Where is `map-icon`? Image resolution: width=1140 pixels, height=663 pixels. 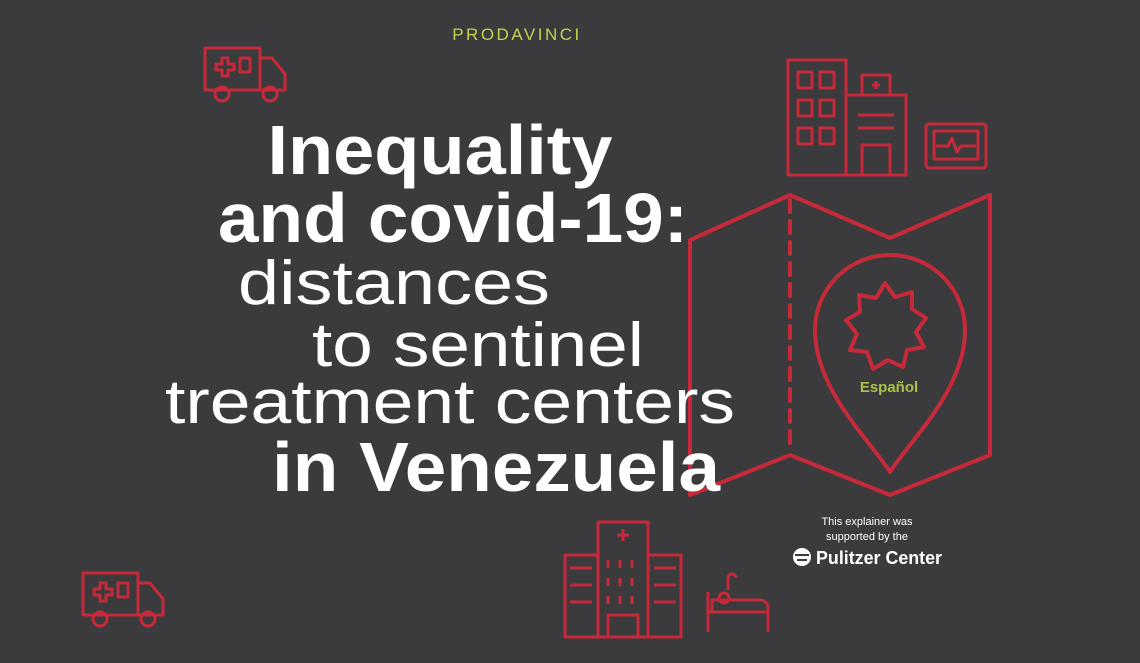 map-icon is located at coordinates (840, 345).